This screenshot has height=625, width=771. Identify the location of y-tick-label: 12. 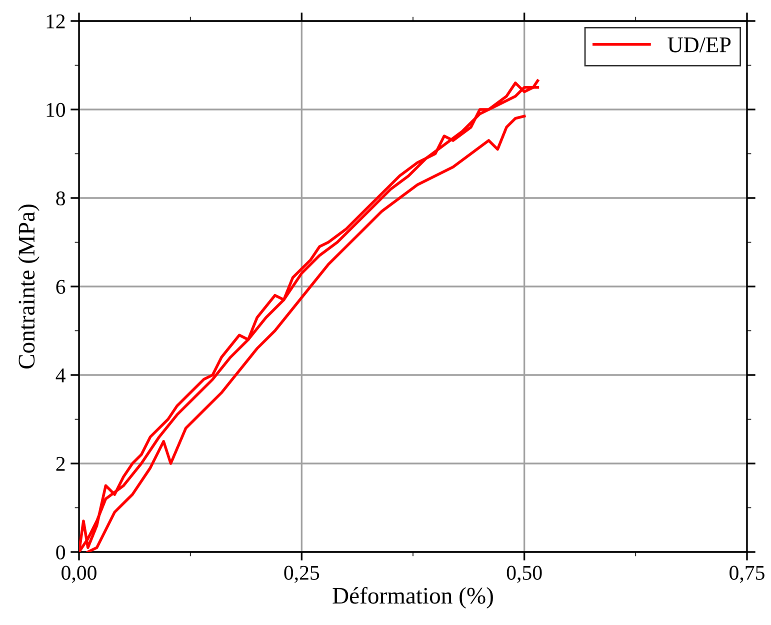
(55, 21).